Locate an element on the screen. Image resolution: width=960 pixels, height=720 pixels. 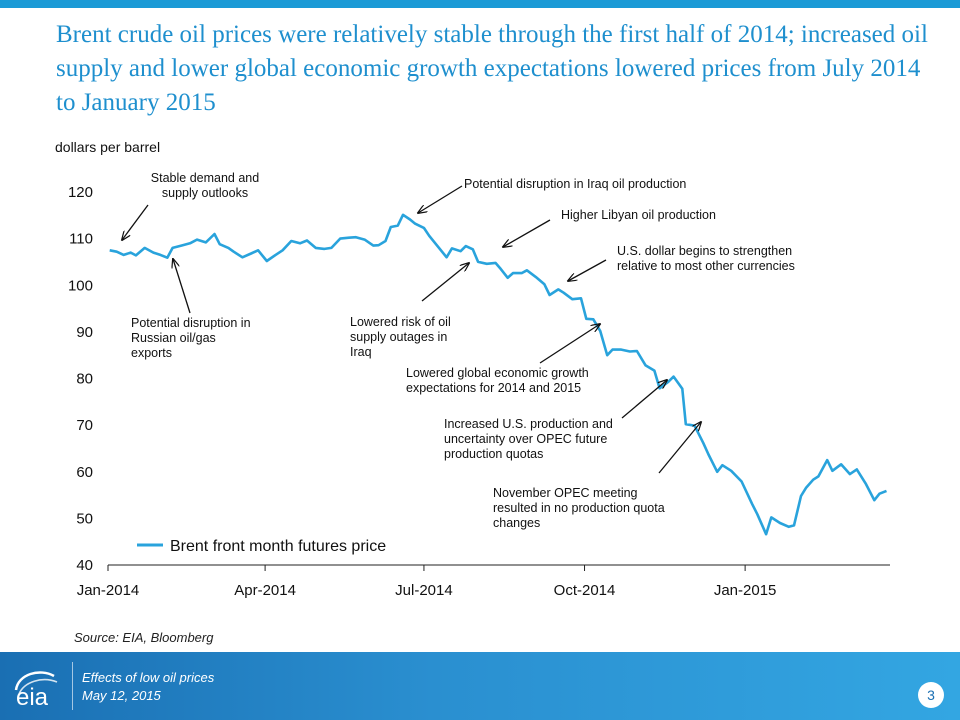
annotation: Stable demand and supply outlooks is located at coordinates (190, 205).